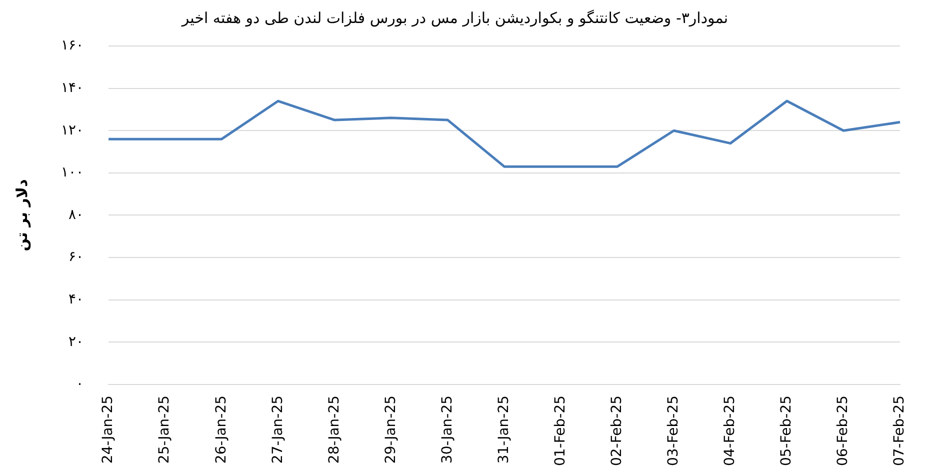  Describe the element at coordinates (72, 172) in the screenshot. I see `y-tick-label: ۱۰۰` at that location.